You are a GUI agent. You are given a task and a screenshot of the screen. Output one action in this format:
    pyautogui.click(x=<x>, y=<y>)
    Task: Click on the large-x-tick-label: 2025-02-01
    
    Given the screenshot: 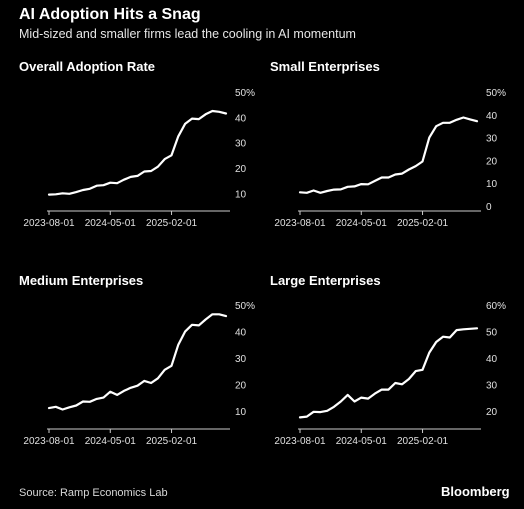 What is the action you would take?
    pyautogui.click(x=423, y=441)
    